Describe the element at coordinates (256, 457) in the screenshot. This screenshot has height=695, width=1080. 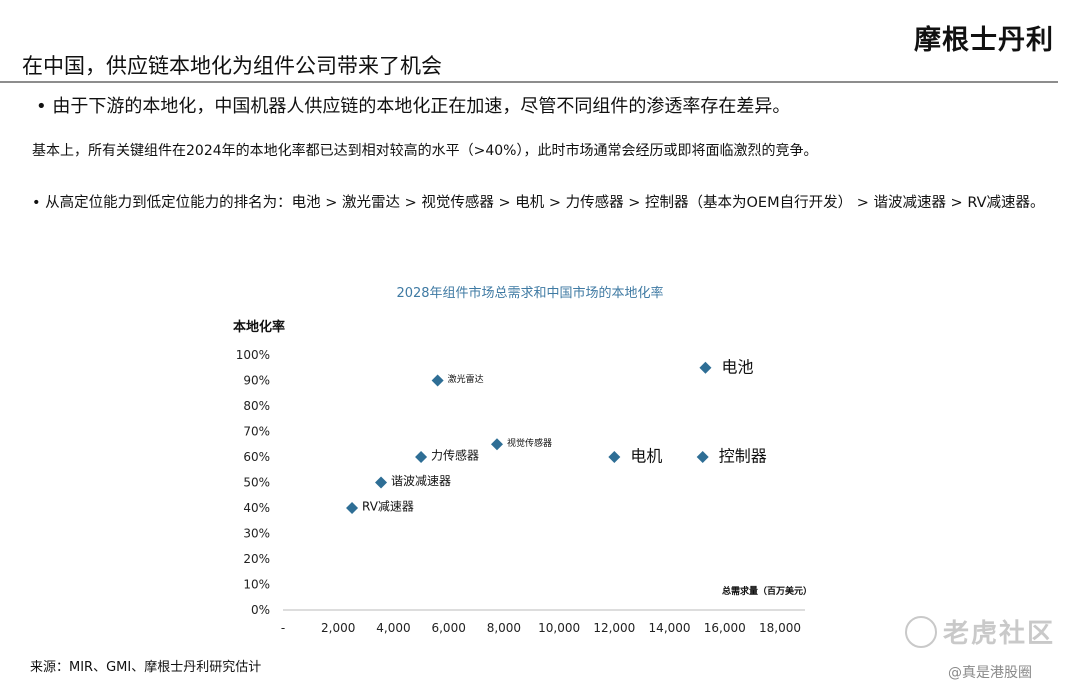
I see `y-tick-label: 60%` at that location.